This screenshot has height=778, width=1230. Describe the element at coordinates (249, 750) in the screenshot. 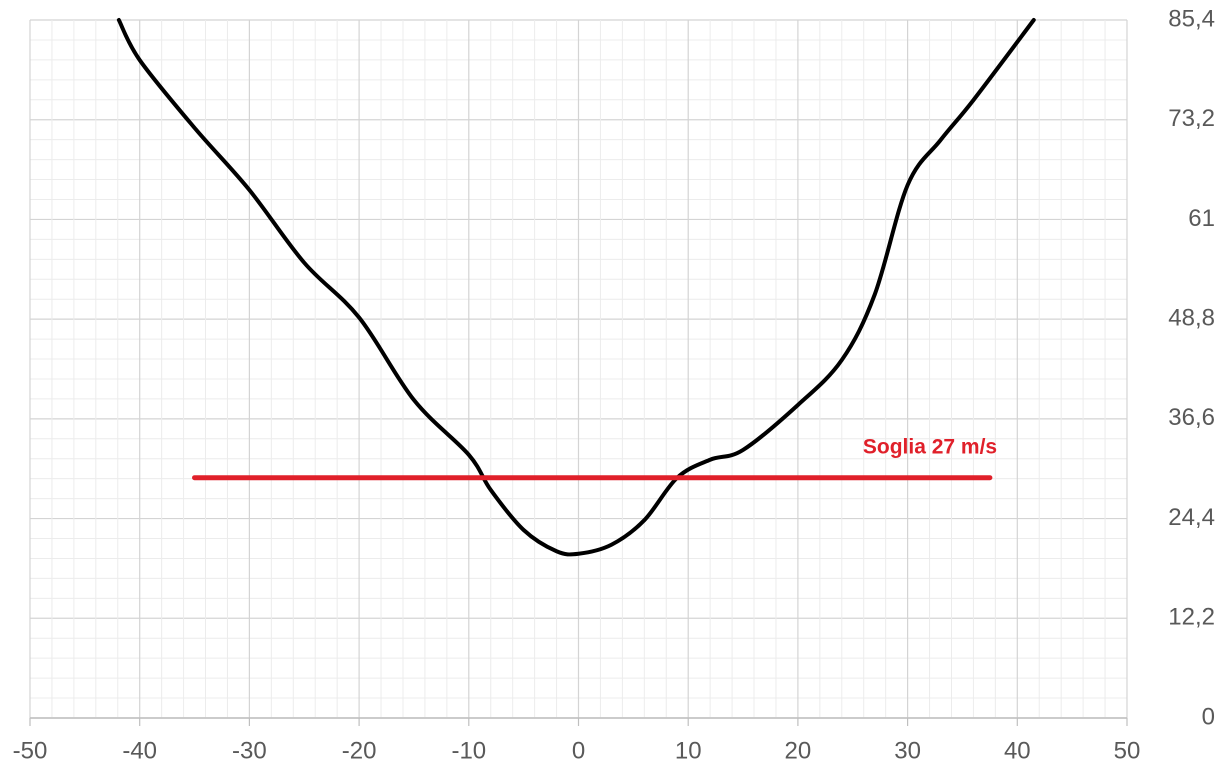

I see `x-tick-label: -30` at that location.